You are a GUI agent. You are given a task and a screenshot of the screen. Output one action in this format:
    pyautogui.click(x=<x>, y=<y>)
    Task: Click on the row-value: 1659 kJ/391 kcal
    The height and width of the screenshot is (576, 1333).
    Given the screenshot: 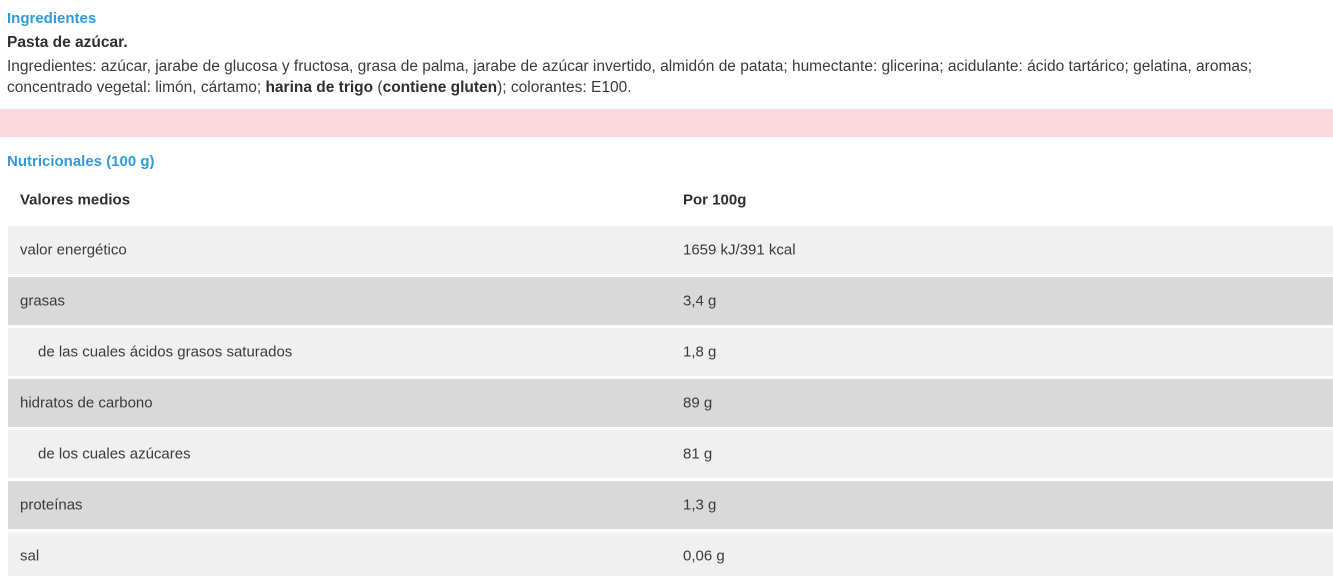 What is the action you would take?
    pyautogui.click(x=739, y=250)
    